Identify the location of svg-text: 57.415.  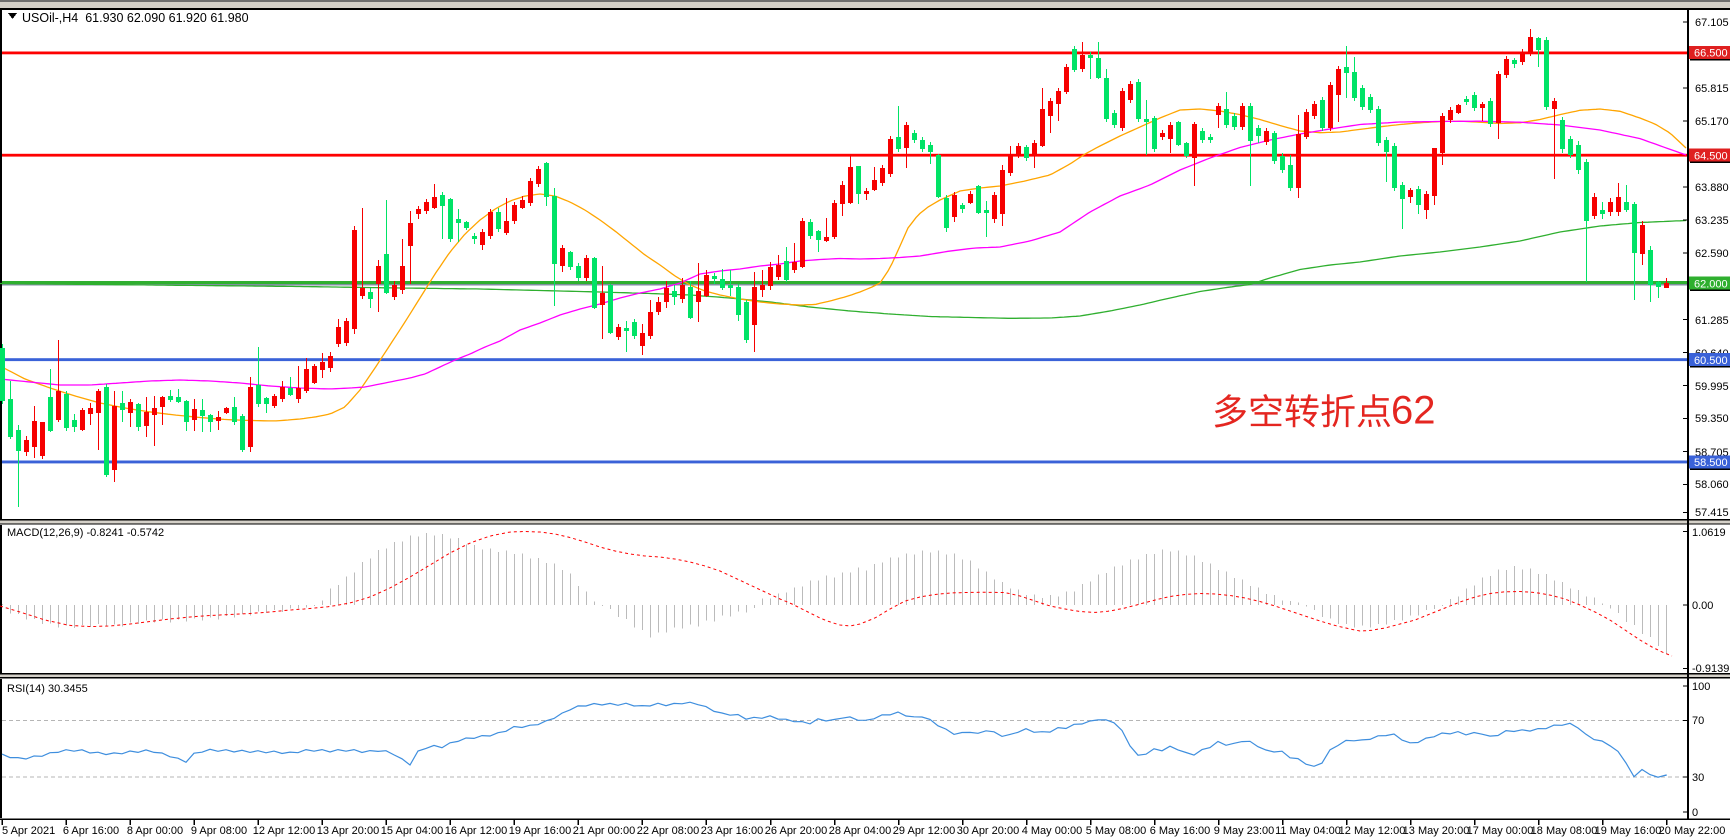
(1712, 513).